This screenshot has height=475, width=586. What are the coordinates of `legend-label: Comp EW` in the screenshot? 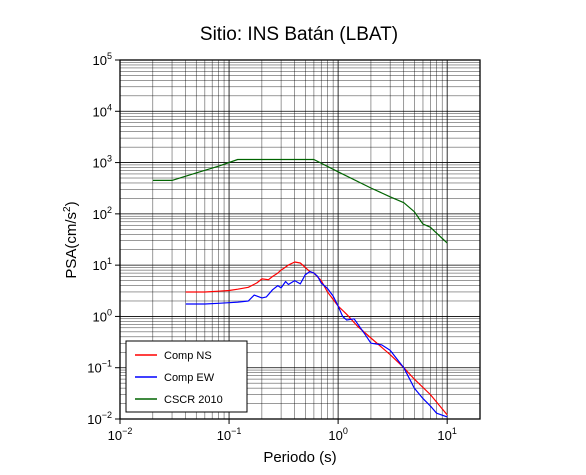 It's located at (189, 378).